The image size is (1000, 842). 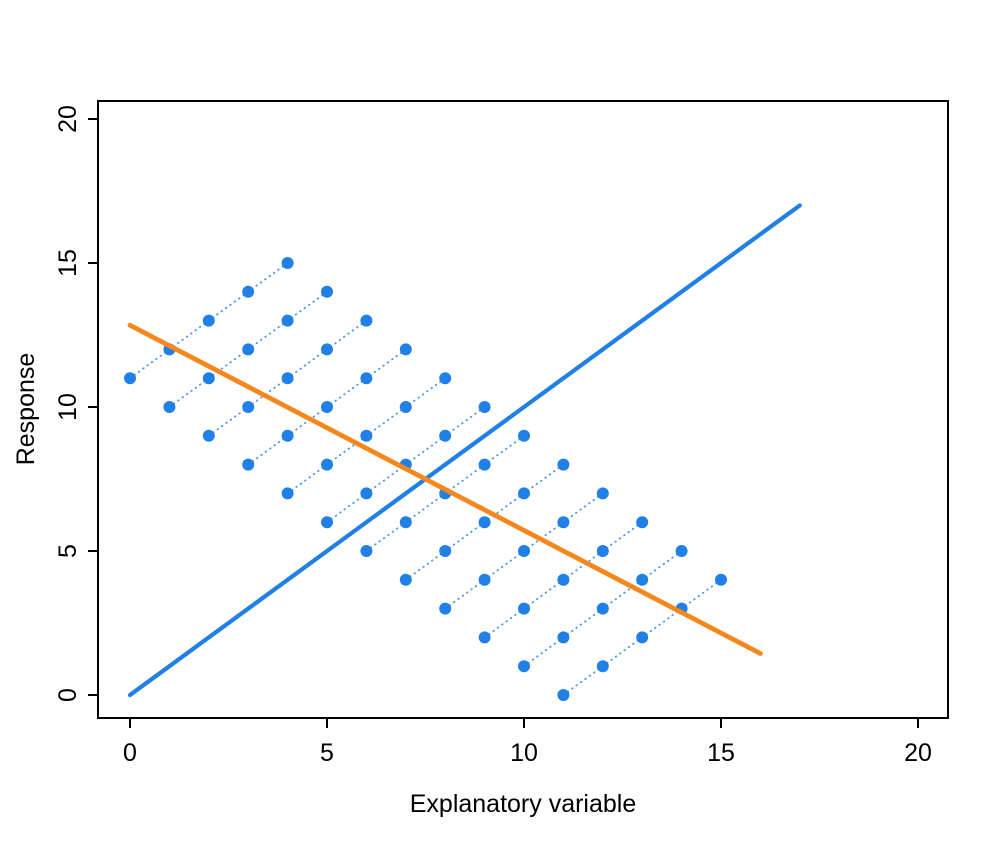 What do you see at coordinates (68, 551) in the screenshot?
I see `y-tick-label: 5` at bounding box center [68, 551].